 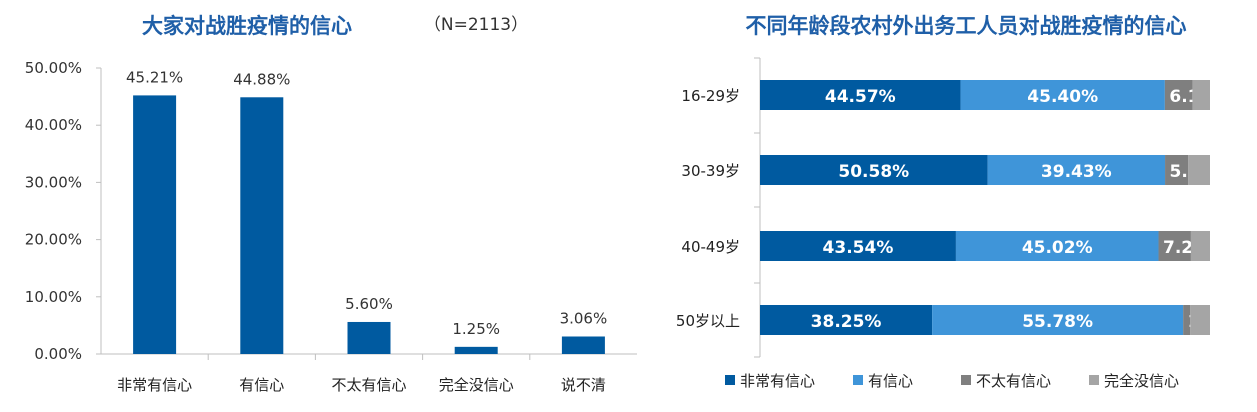 I want to click on left-bar-value-label: 44.88%, so click(x=261, y=79).